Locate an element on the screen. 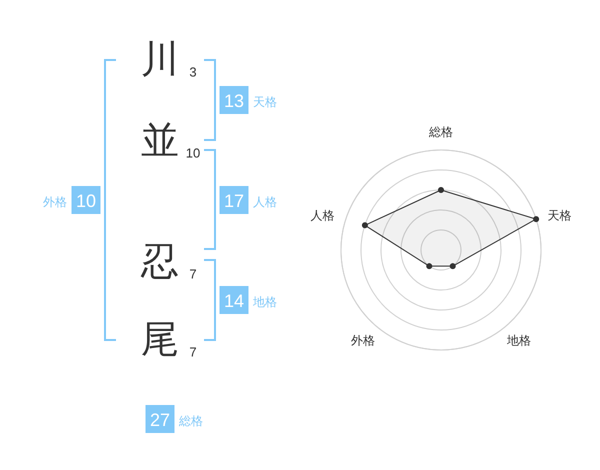  category-label: 人格 is located at coordinates (265, 202).